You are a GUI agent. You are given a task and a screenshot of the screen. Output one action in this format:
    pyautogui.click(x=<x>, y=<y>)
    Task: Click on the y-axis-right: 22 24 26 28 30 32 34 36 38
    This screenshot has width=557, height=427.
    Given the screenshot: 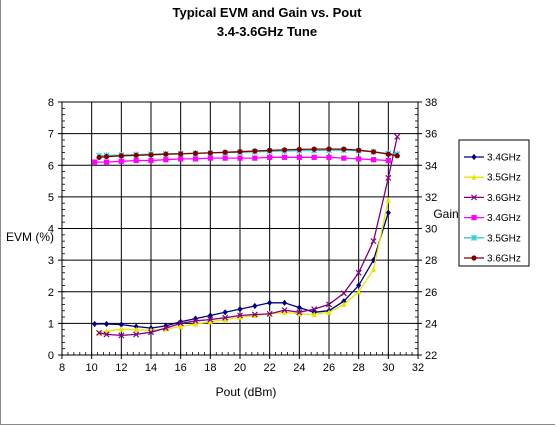 What is the action you would take?
    pyautogui.click(x=426, y=229)
    